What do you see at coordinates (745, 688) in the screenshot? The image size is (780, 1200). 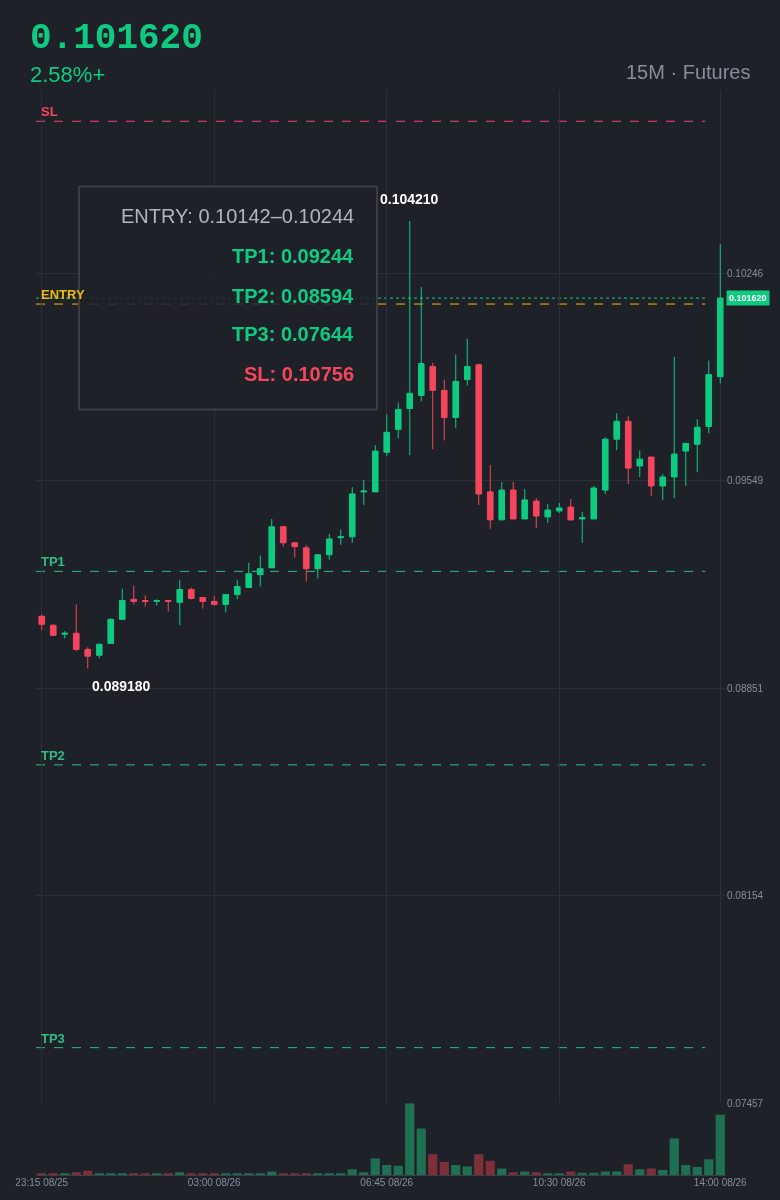 I see `y-tick-label: 0.08851` at bounding box center [745, 688].